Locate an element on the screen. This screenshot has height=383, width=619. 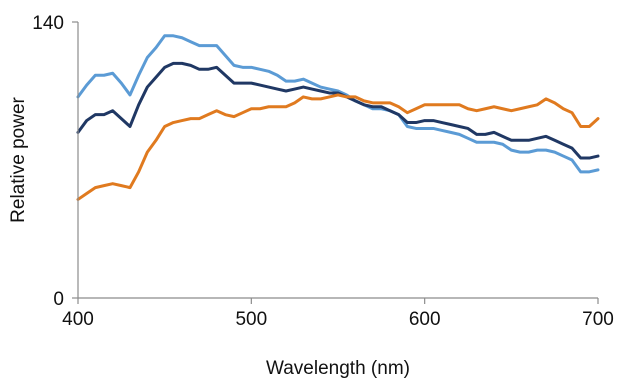
y-axis-label: Relative power is located at coordinates (18, 159).